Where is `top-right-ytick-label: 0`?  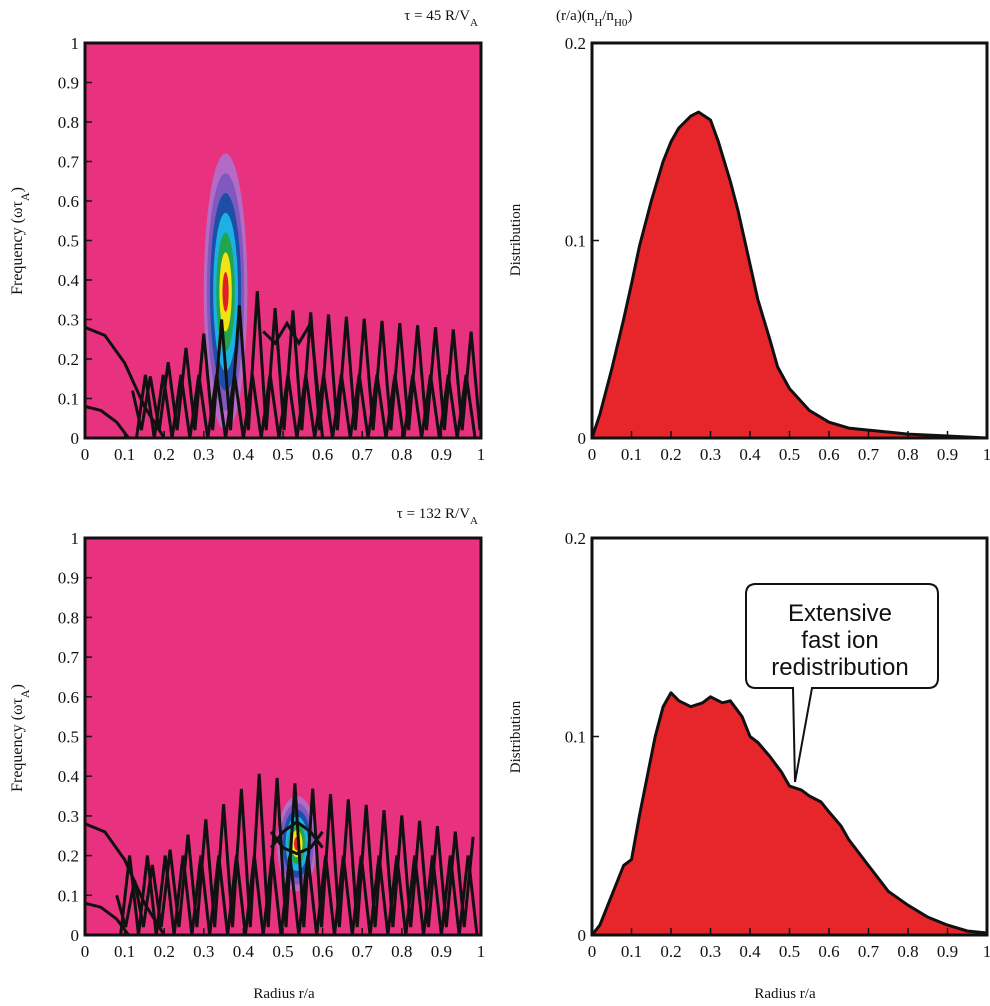
top-right-ytick-label: 0 is located at coordinates (582, 438).